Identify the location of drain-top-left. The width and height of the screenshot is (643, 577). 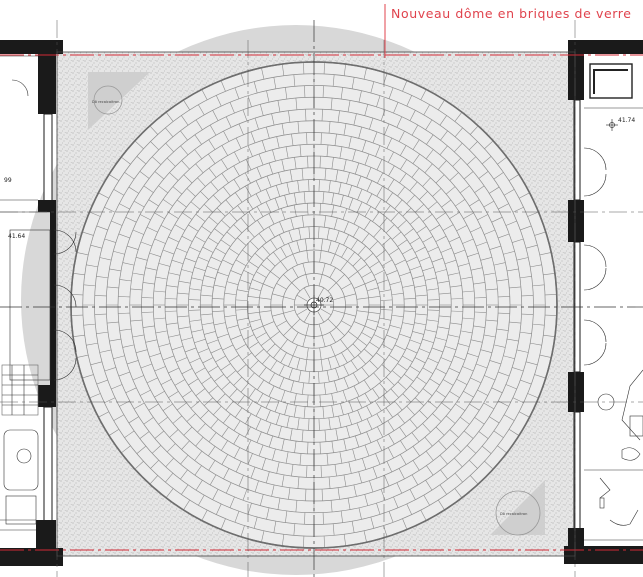
(108, 100).